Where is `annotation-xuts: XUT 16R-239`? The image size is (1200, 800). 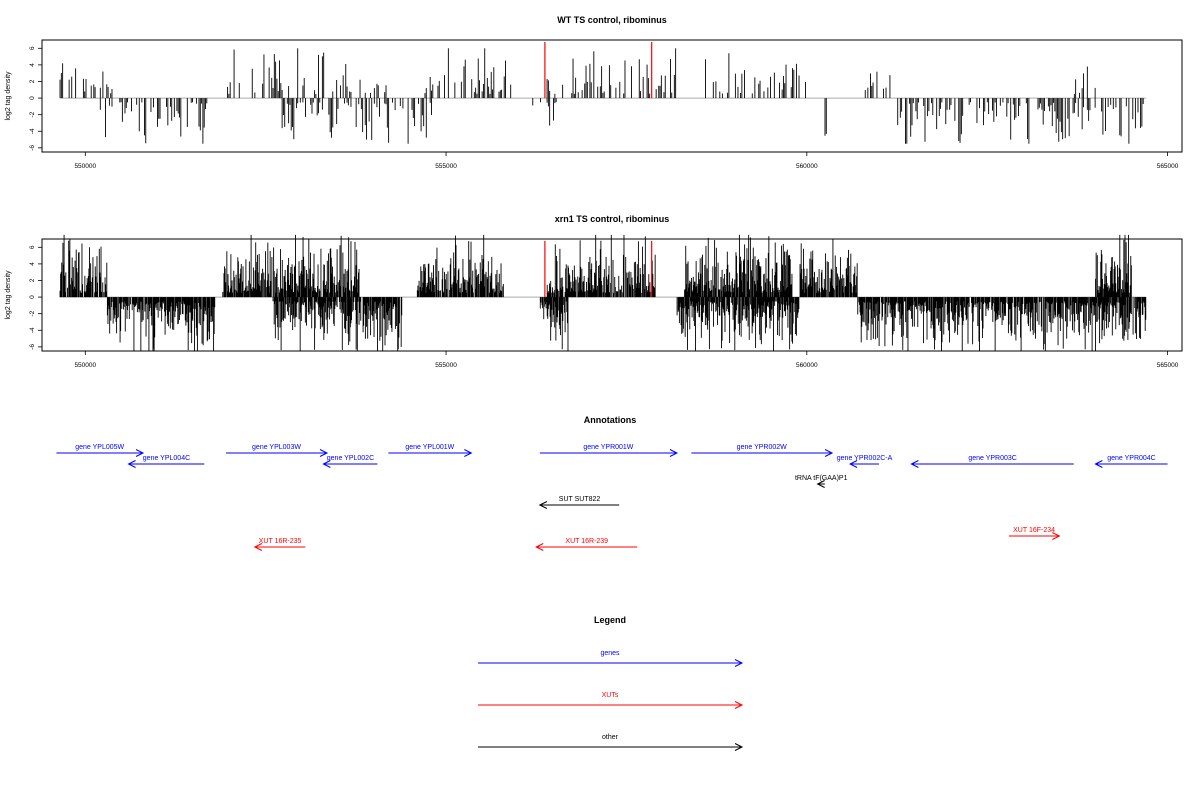 annotation-xuts: XUT 16R-239 is located at coordinates (586, 544).